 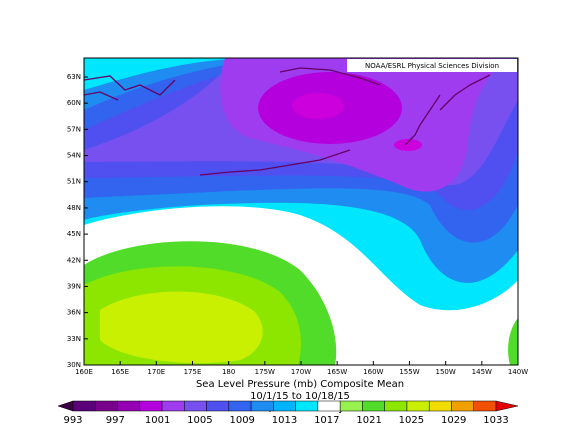 What do you see at coordinates (241, 420) in the screenshot?
I see `colorbar-label: 1009` at bounding box center [241, 420].